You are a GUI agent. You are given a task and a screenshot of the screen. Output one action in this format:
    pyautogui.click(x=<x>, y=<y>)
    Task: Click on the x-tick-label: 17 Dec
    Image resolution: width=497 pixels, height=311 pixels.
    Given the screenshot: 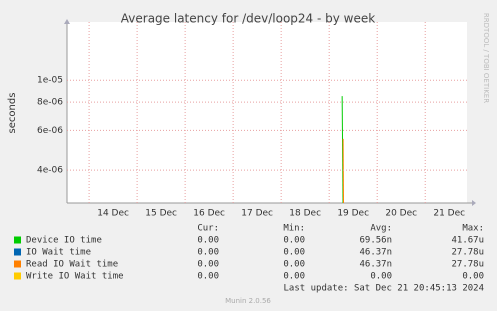 What is the action you would take?
    pyautogui.click(x=257, y=214)
    